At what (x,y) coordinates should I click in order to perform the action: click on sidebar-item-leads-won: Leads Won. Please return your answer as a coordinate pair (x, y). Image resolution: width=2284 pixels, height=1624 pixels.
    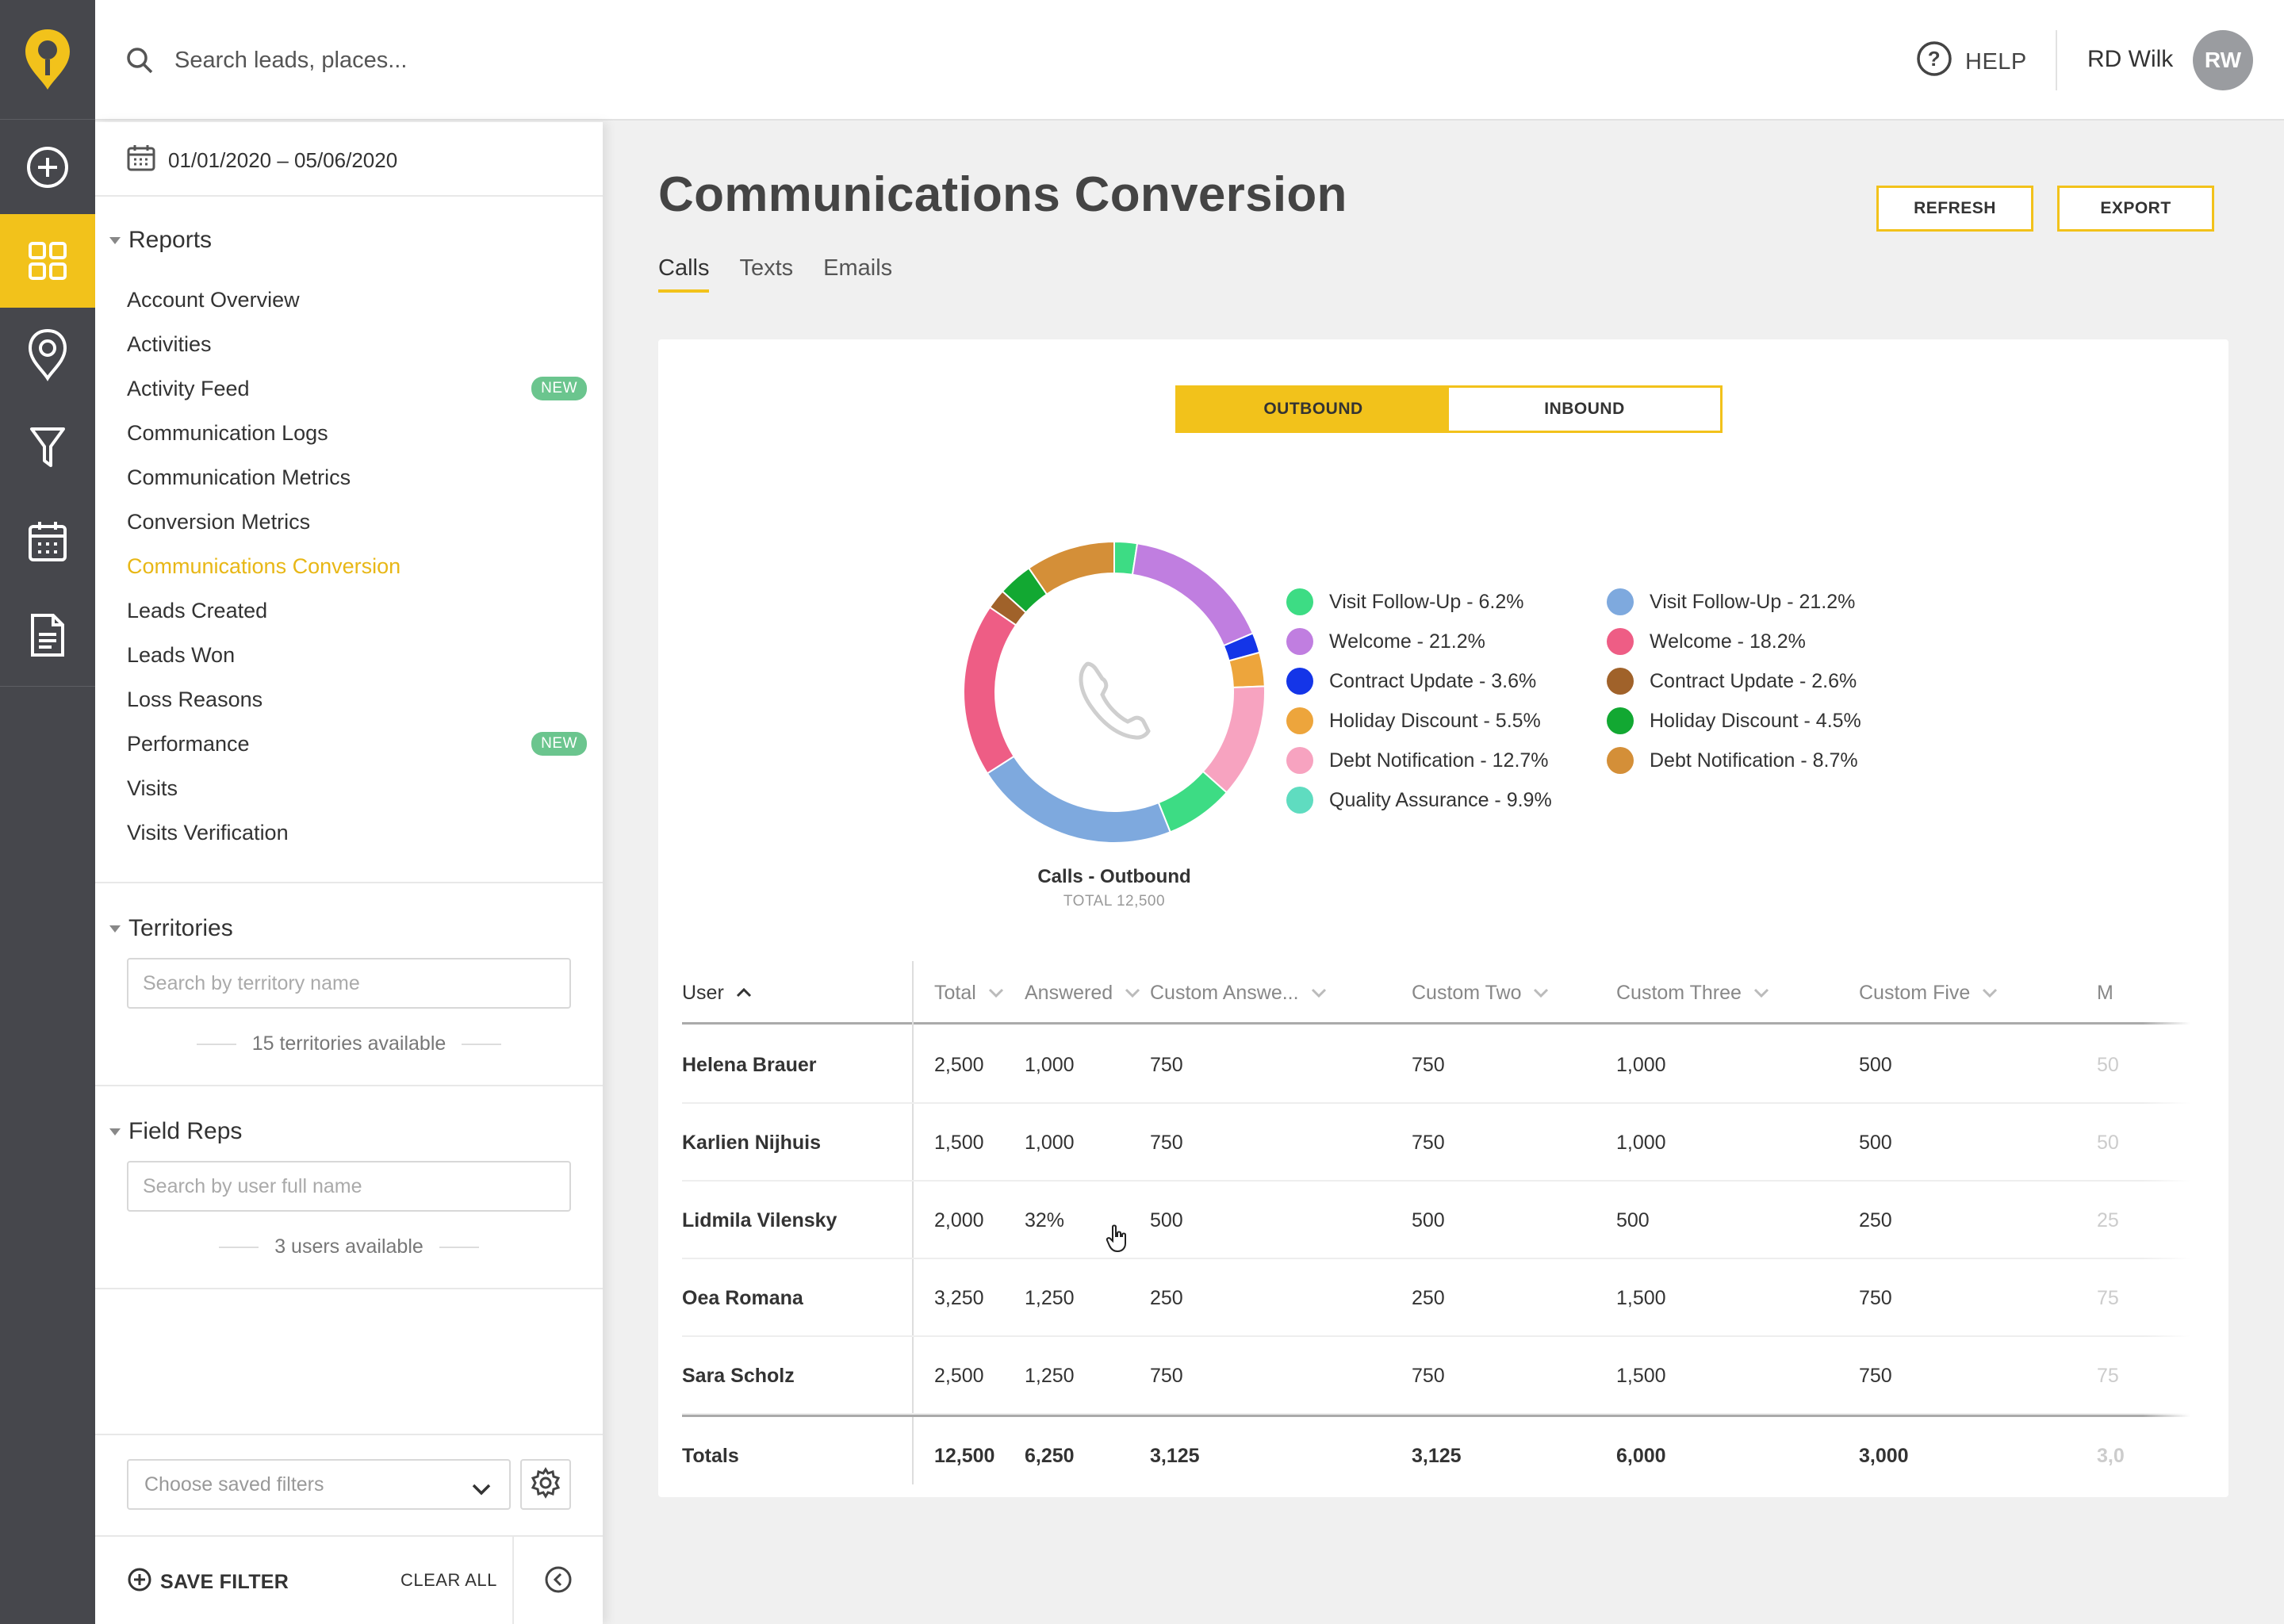
    Looking at the image, I should click on (357, 655).